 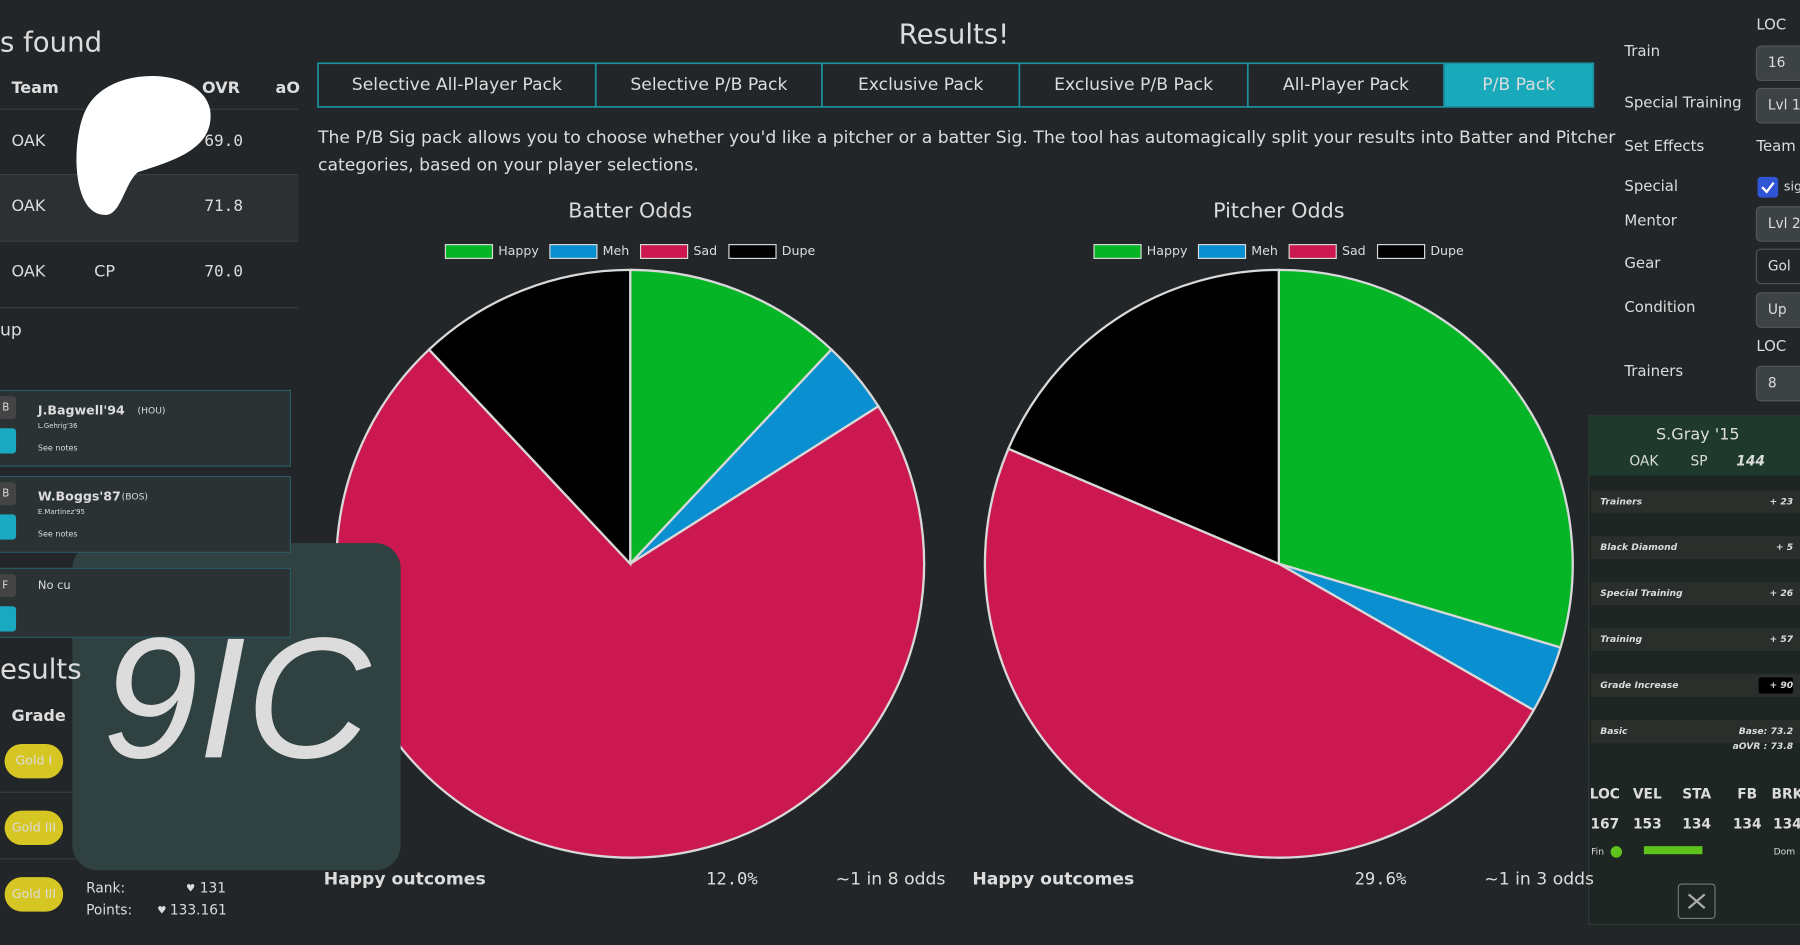 I want to click on tab-label: All-Player Pack, so click(x=1346, y=85).